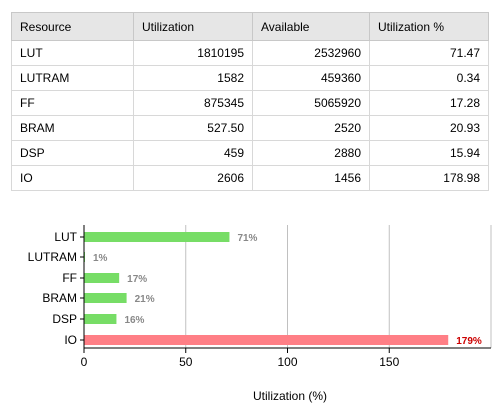  What do you see at coordinates (72, 78) in the screenshot?
I see `cell-resource: LUTRAM` at bounding box center [72, 78].